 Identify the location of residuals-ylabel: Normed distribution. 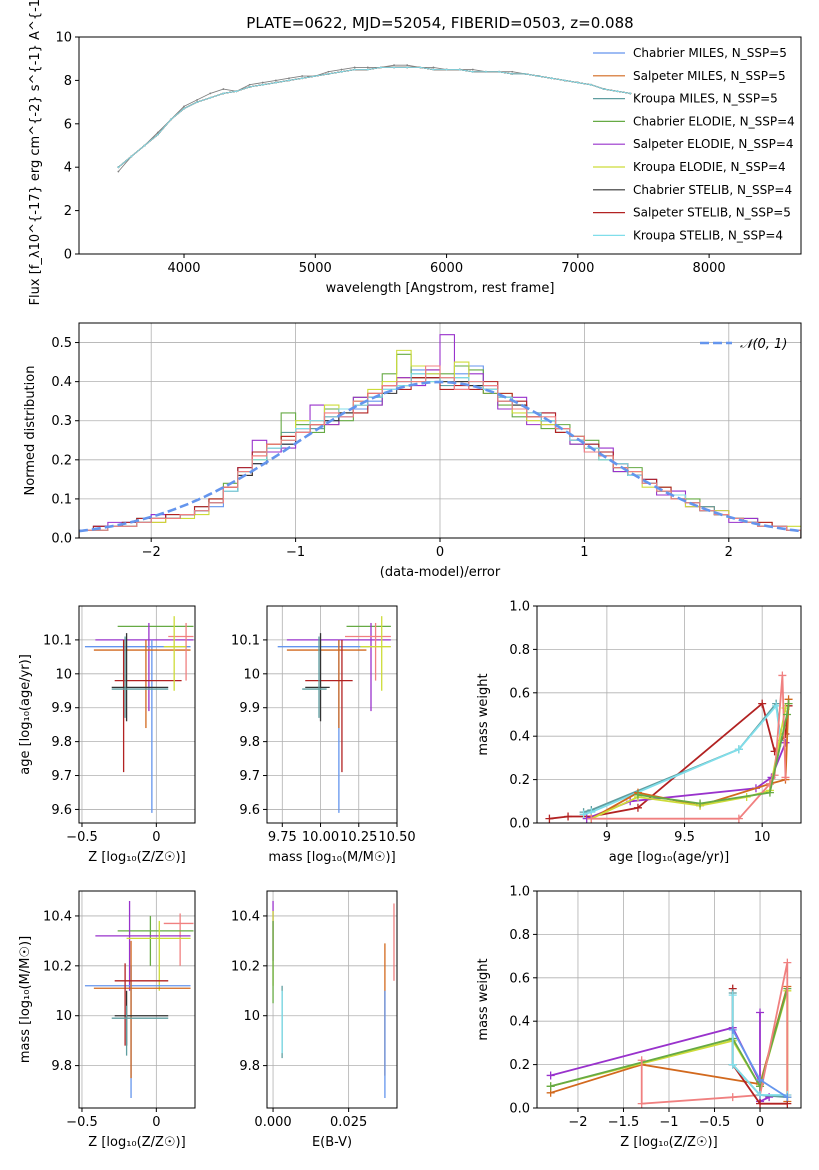
(30, 431).